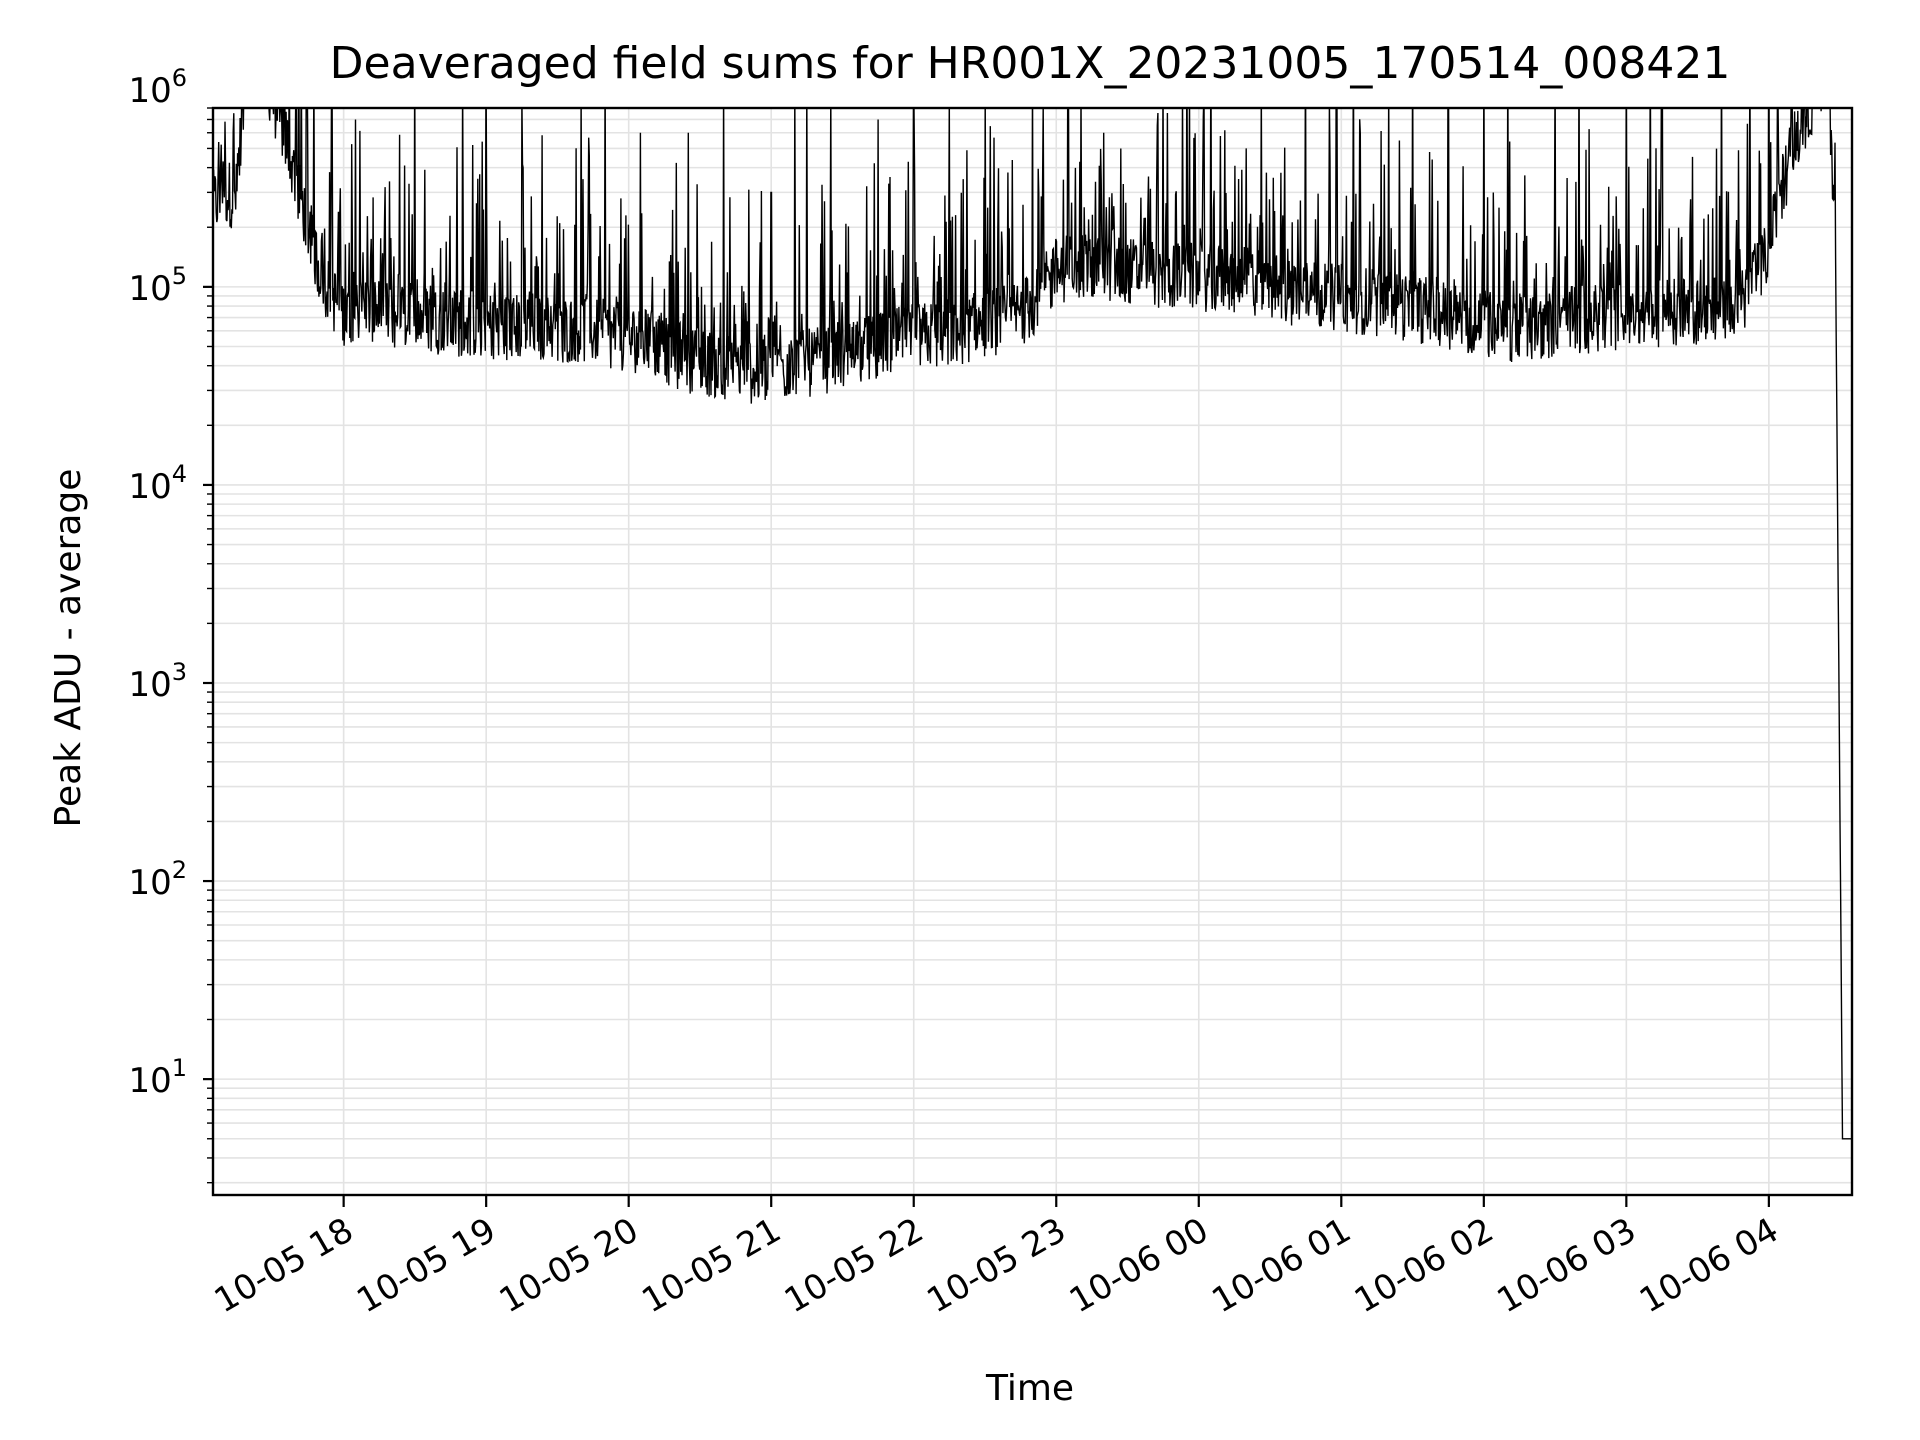  Describe the element at coordinates (179, 1068) in the screenshot. I see `y-tick-exponent: 1` at that location.